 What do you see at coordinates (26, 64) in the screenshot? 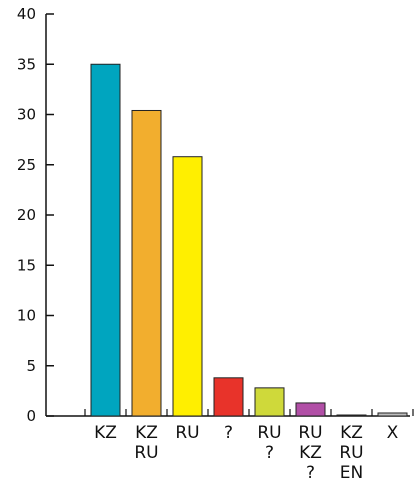
I see `y-tick-label: 35` at bounding box center [26, 64].